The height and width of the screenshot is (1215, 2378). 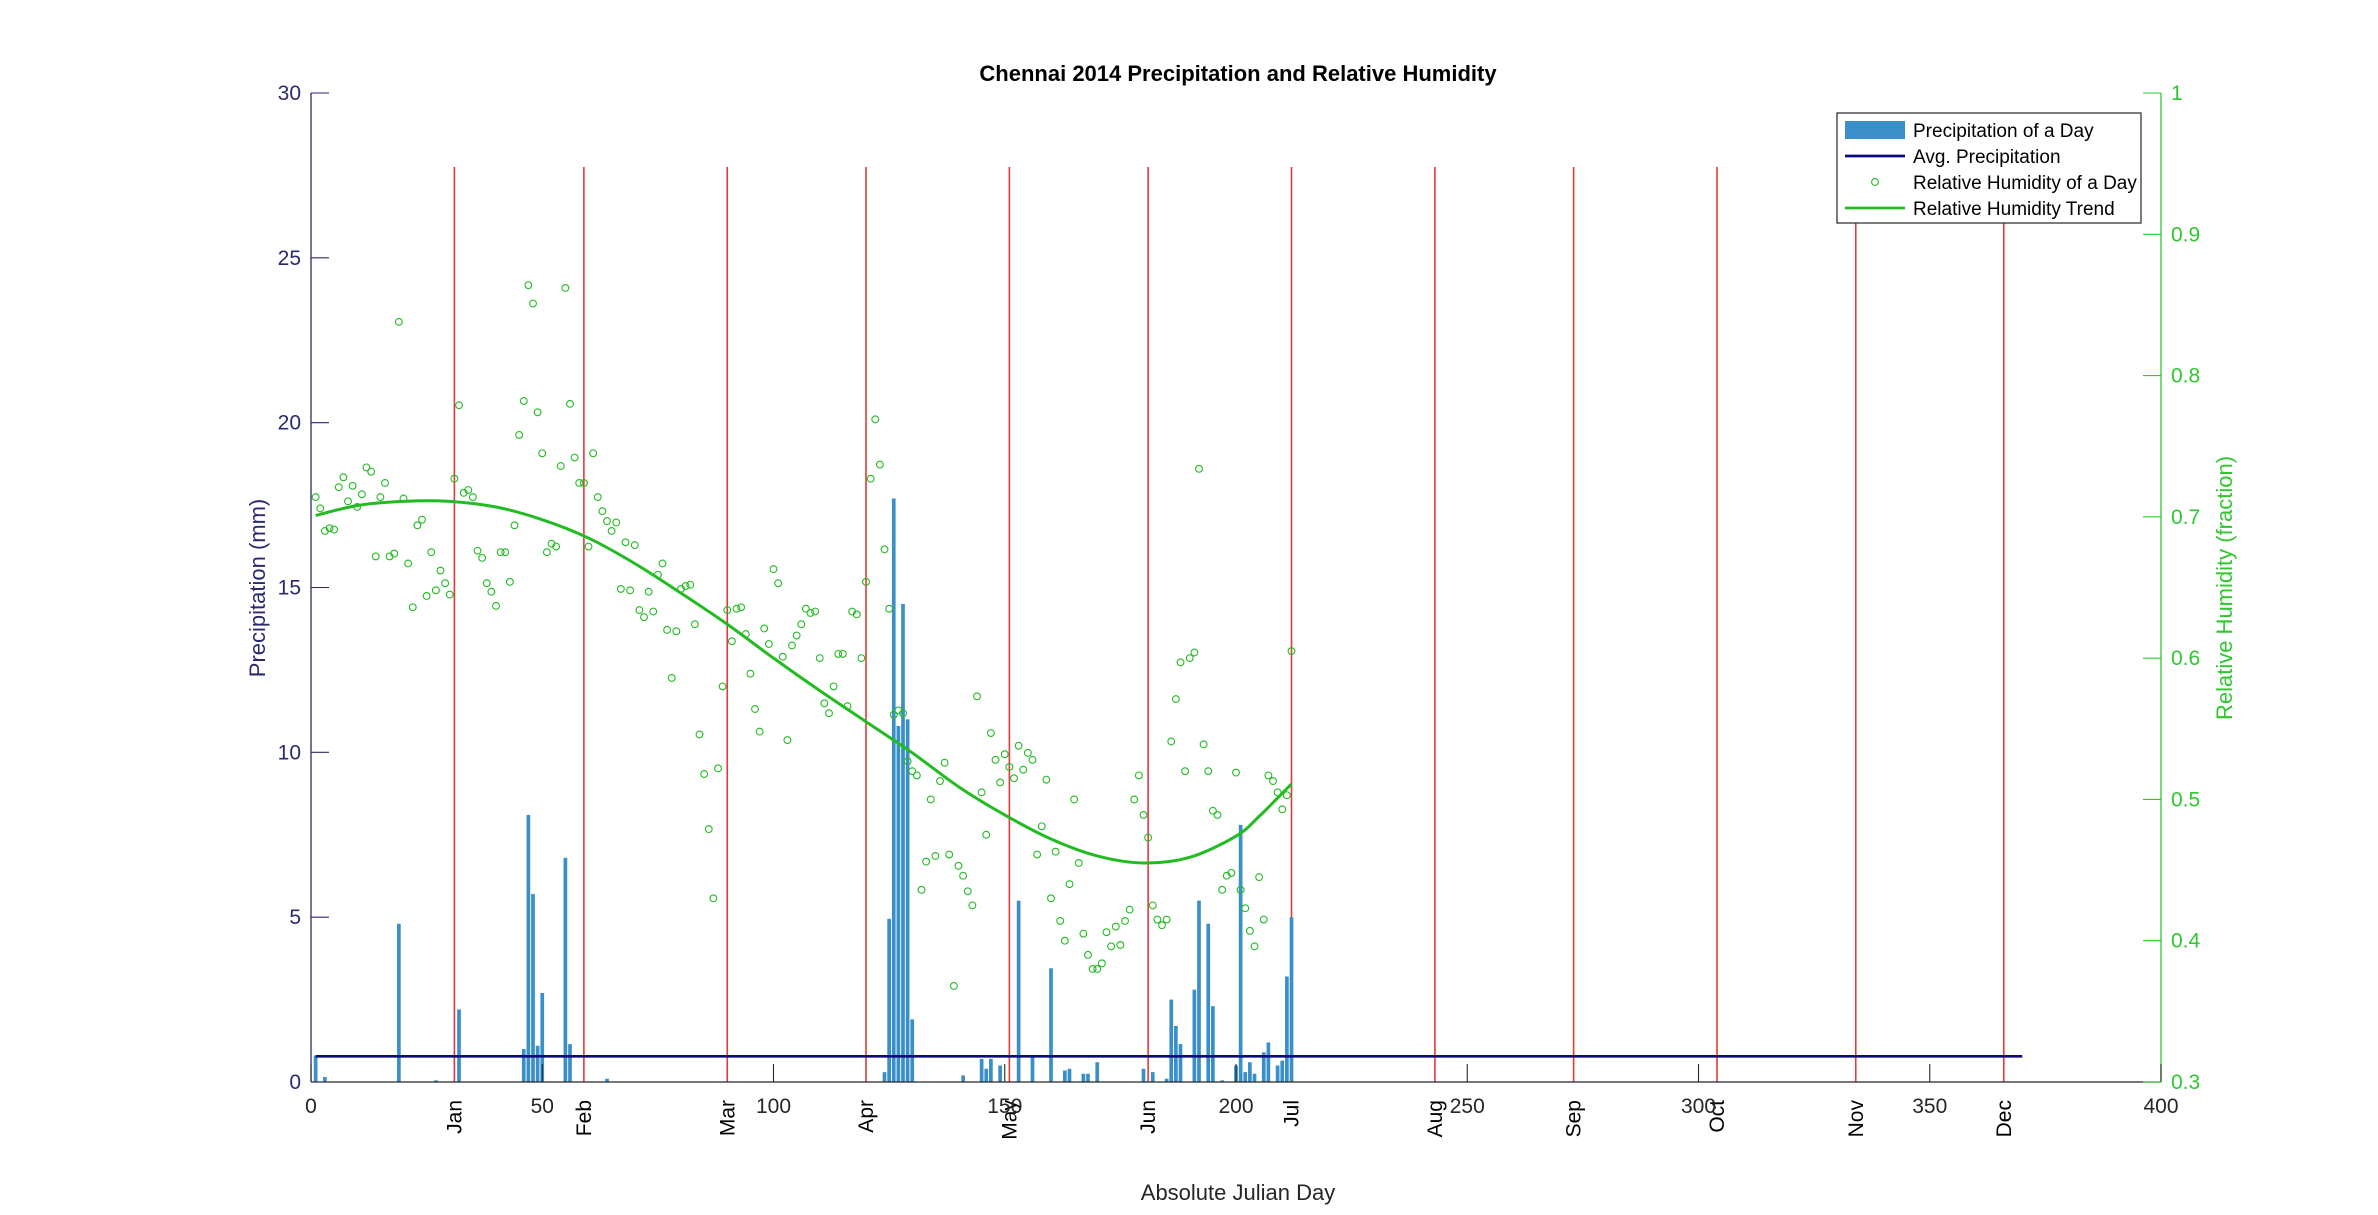 What do you see at coordinates (1875, 130) in the screenshot?
I see `legend-swatch-bar` at bounding box center [1875, 130].